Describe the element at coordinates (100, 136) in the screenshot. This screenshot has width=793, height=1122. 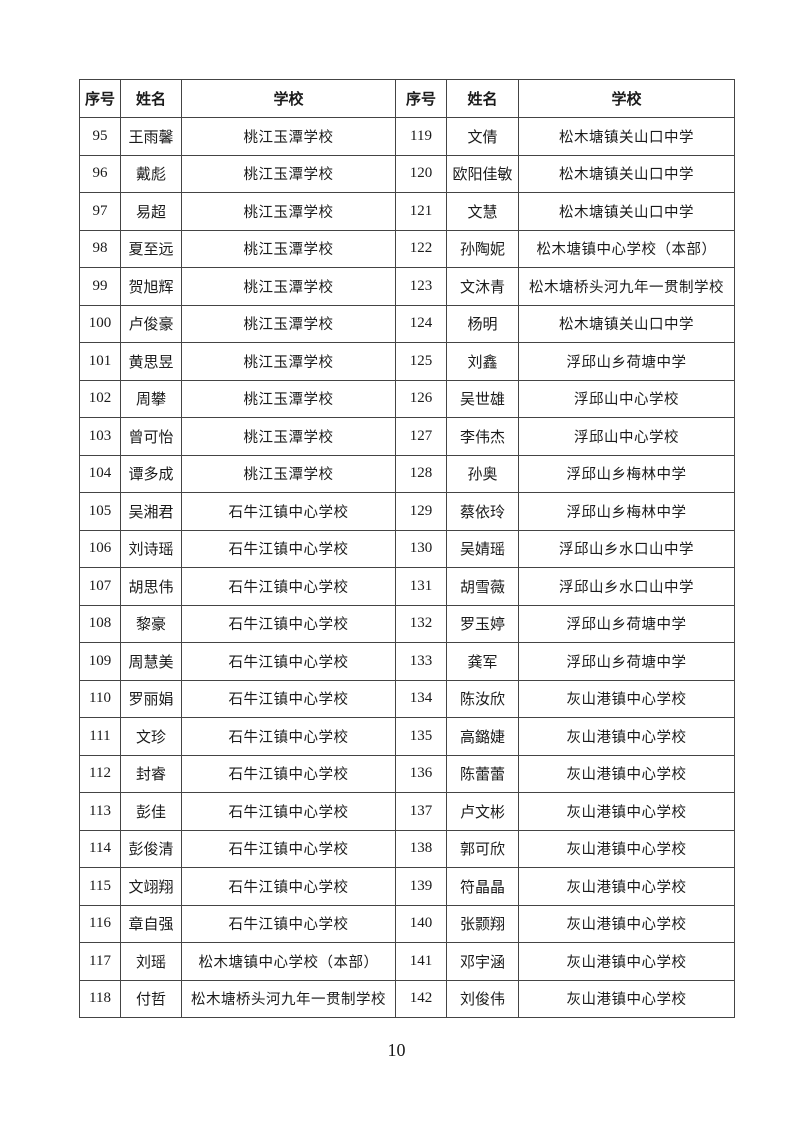
I see `cell-no: 95` at that location.